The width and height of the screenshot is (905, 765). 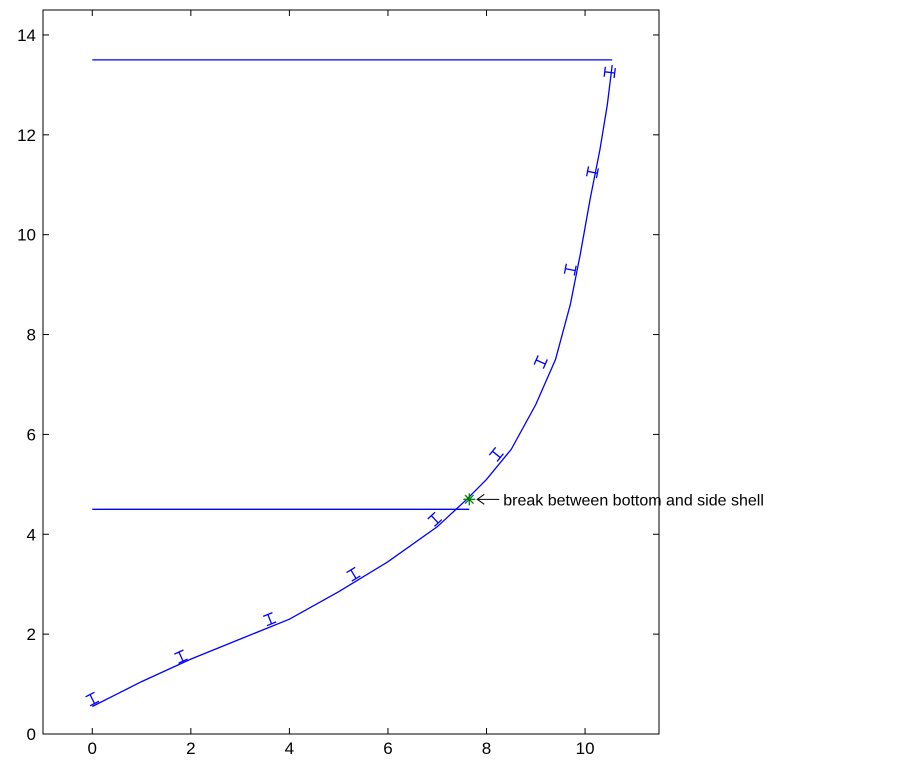 I want to click on x-tick-label: 4, so click(x=289, y=748).